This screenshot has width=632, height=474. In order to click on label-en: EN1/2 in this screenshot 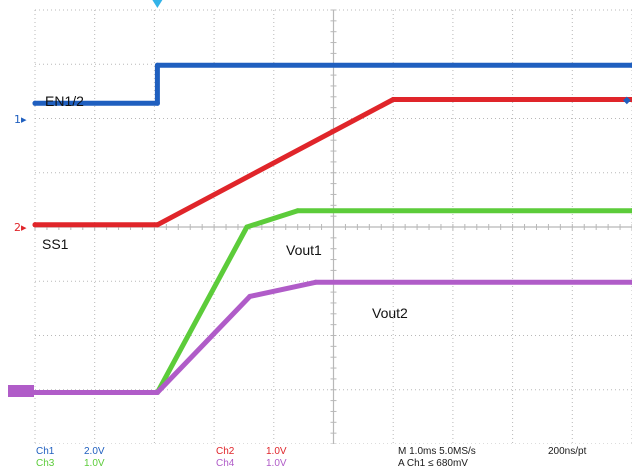, I will do `click(64, 101)`.